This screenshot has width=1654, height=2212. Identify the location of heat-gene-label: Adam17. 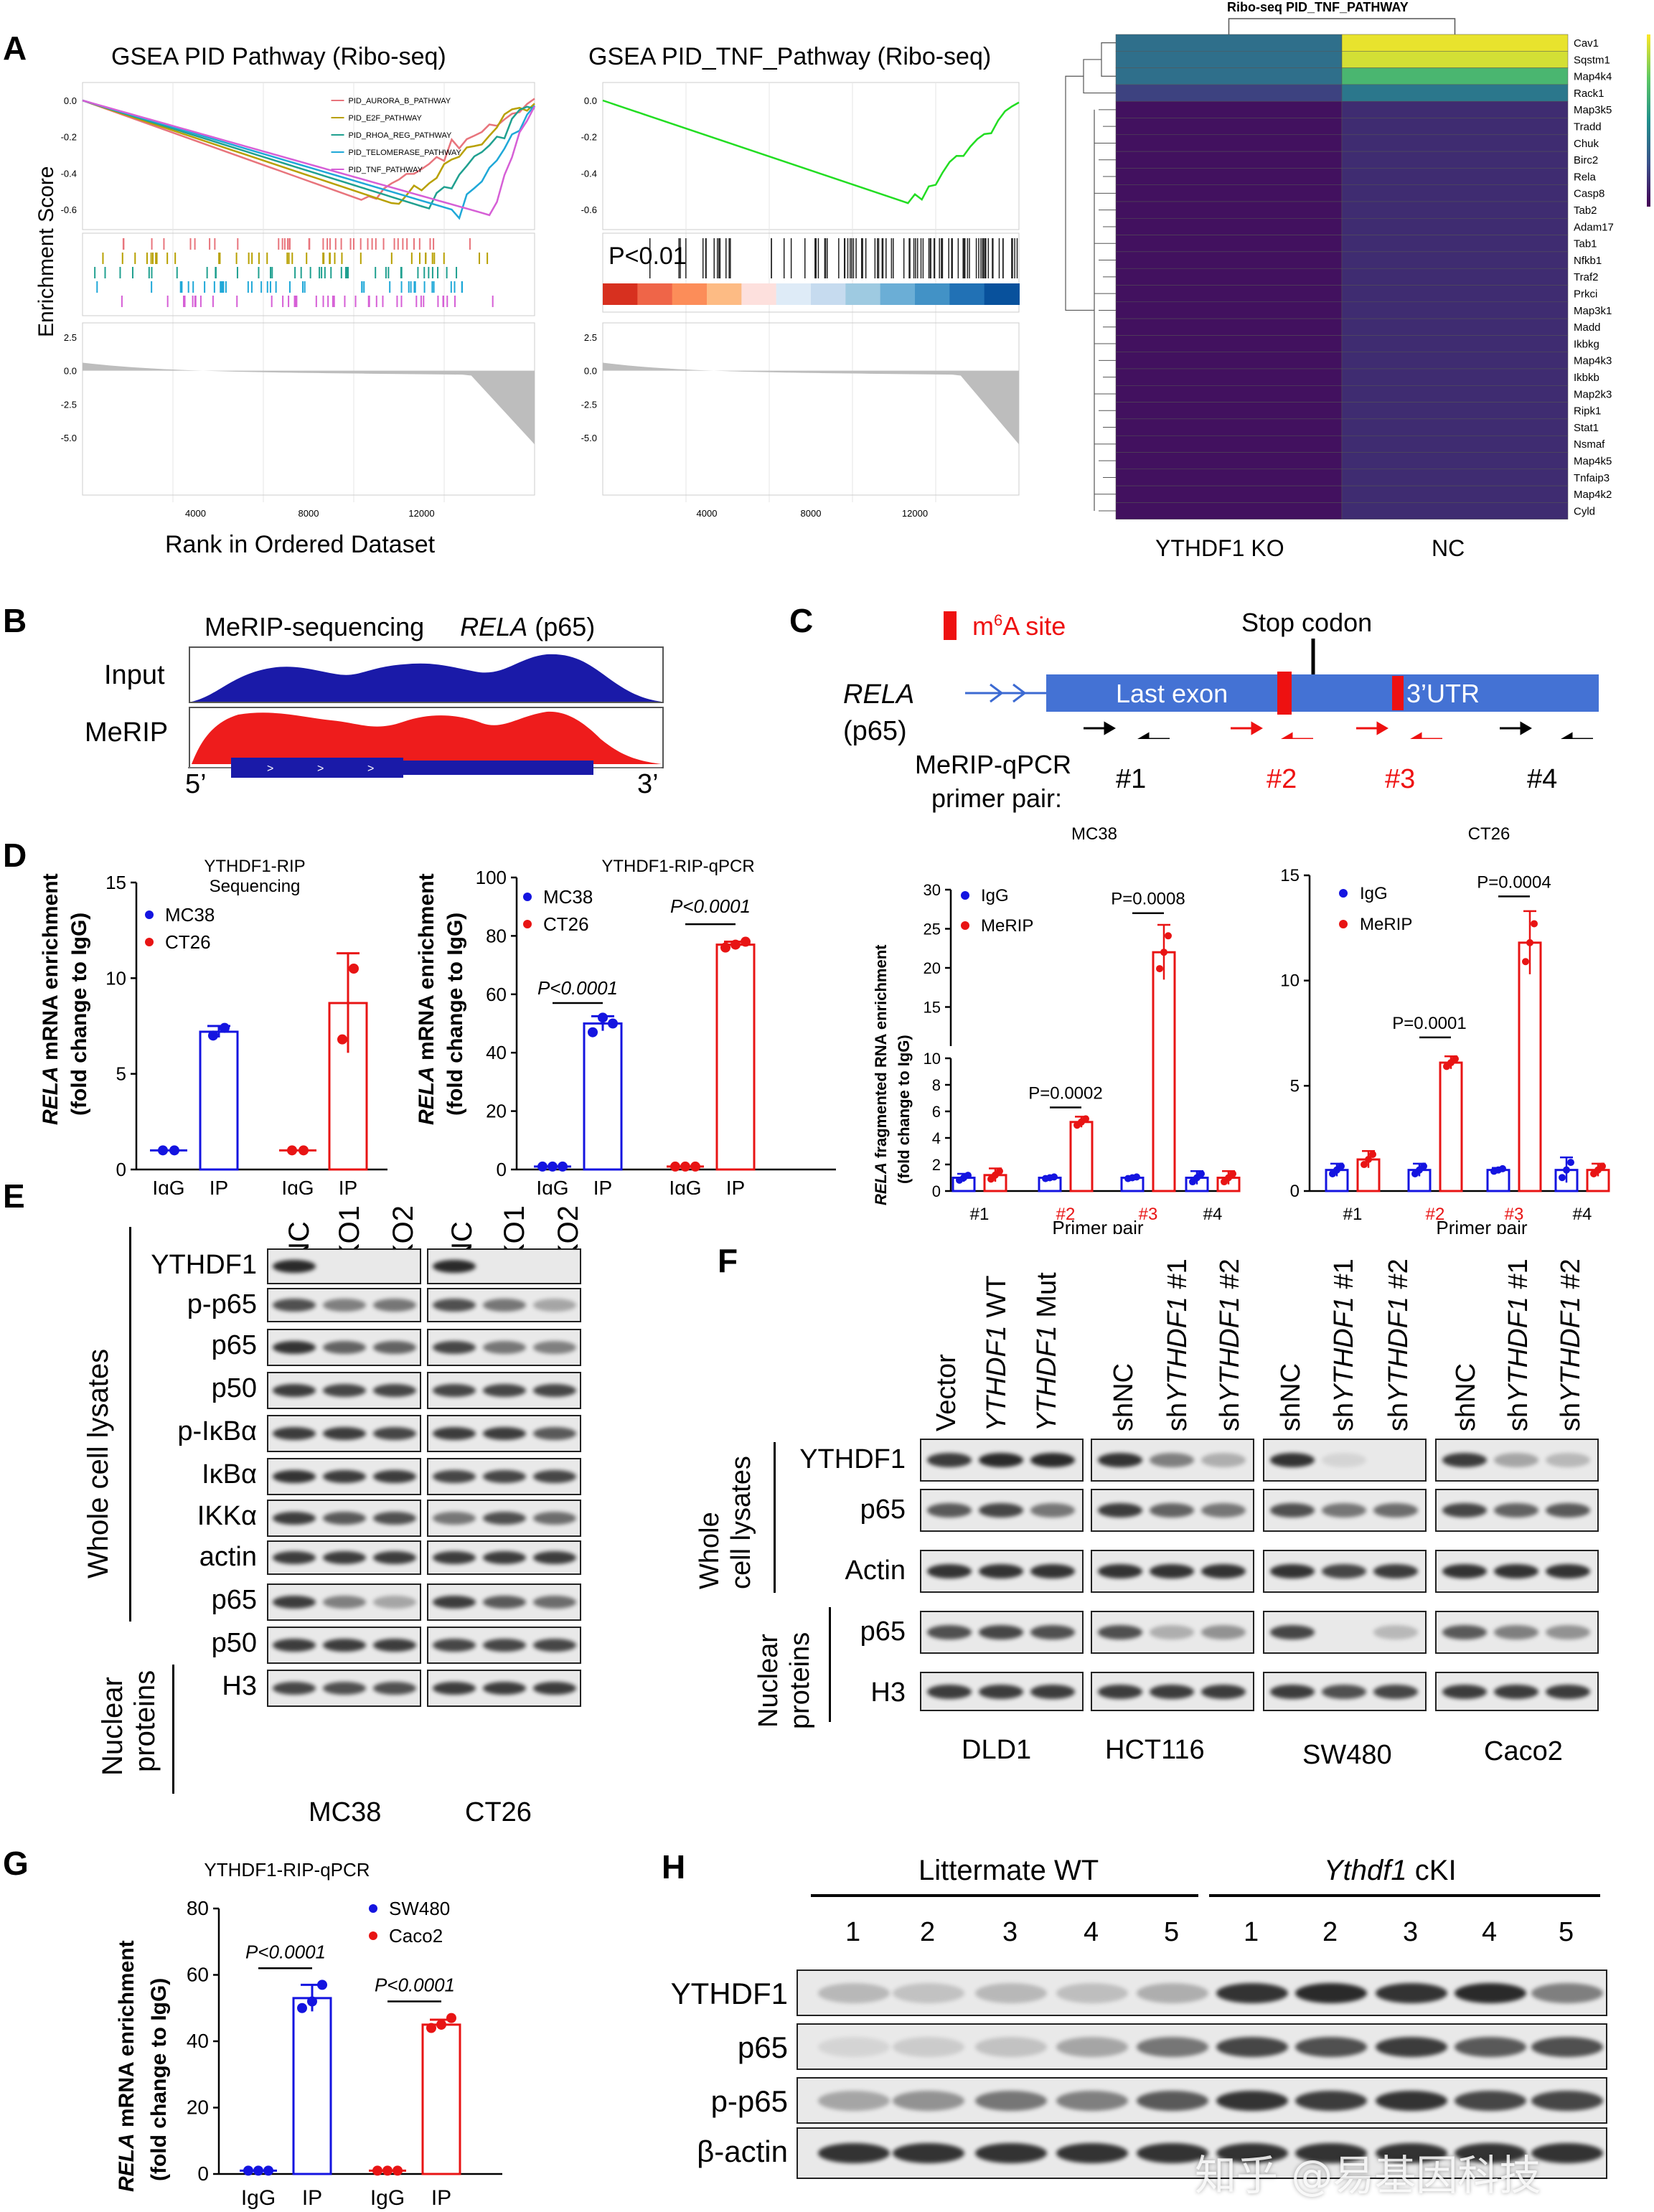
(1594, 227).